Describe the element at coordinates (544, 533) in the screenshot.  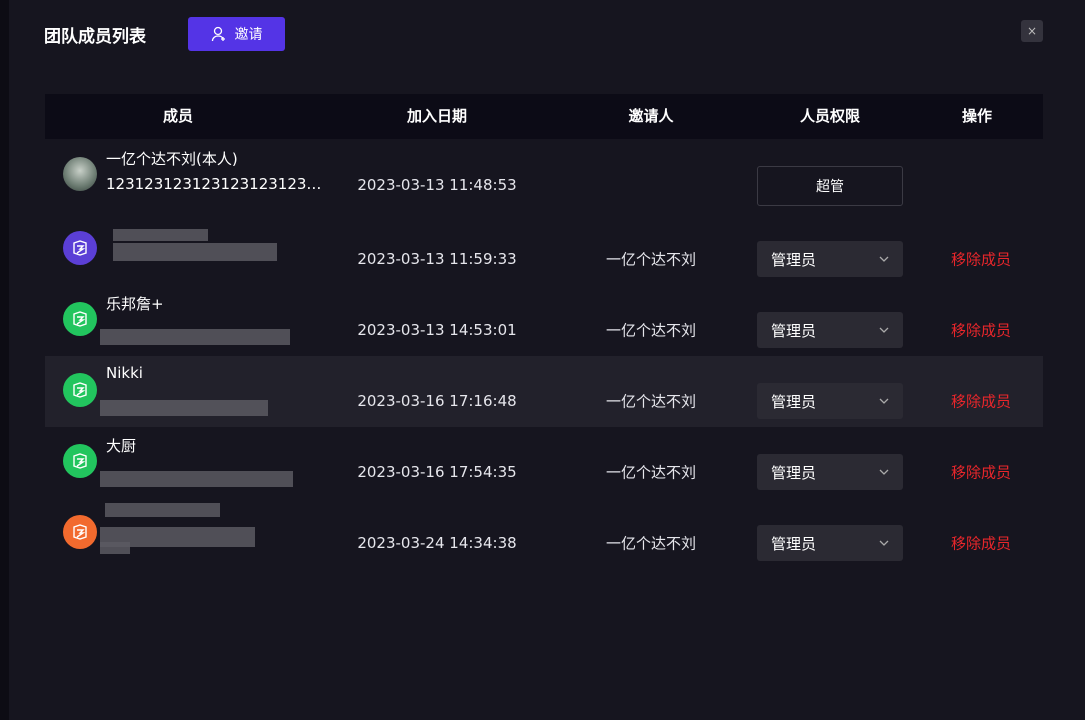
I see `table-row: 2023-03-24 14:34:38 一亿个达不刘 管理员 移除成员` at that location.